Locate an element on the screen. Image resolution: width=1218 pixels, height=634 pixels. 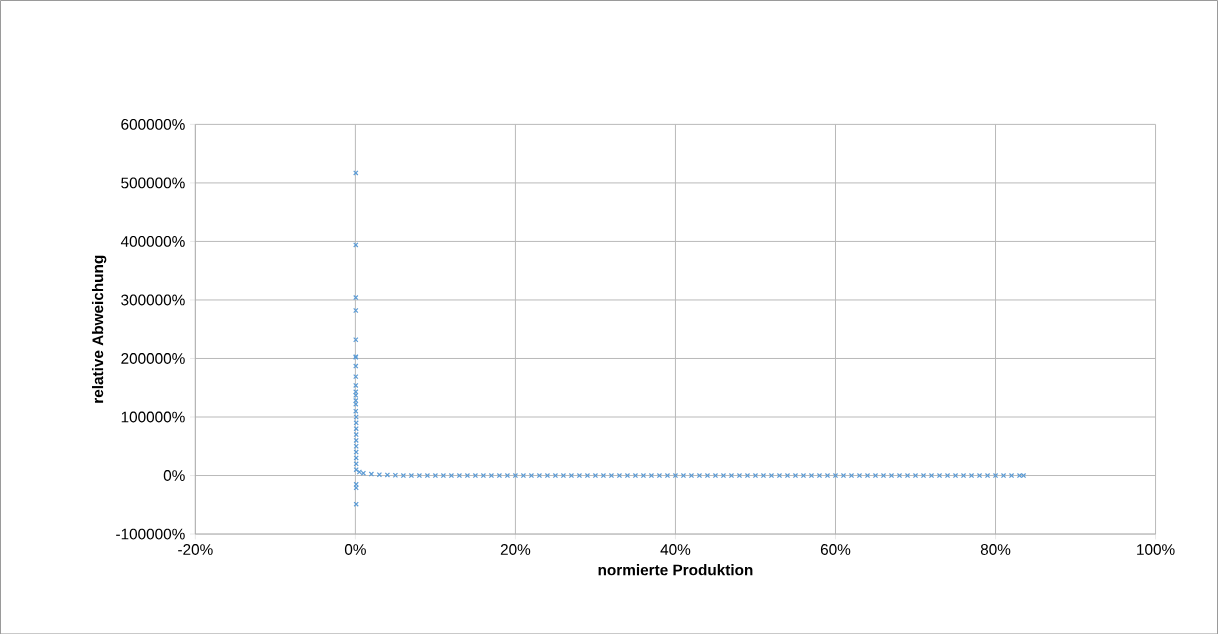
y-axis-title: relative Abweichung is located at coordinates (99, 329).